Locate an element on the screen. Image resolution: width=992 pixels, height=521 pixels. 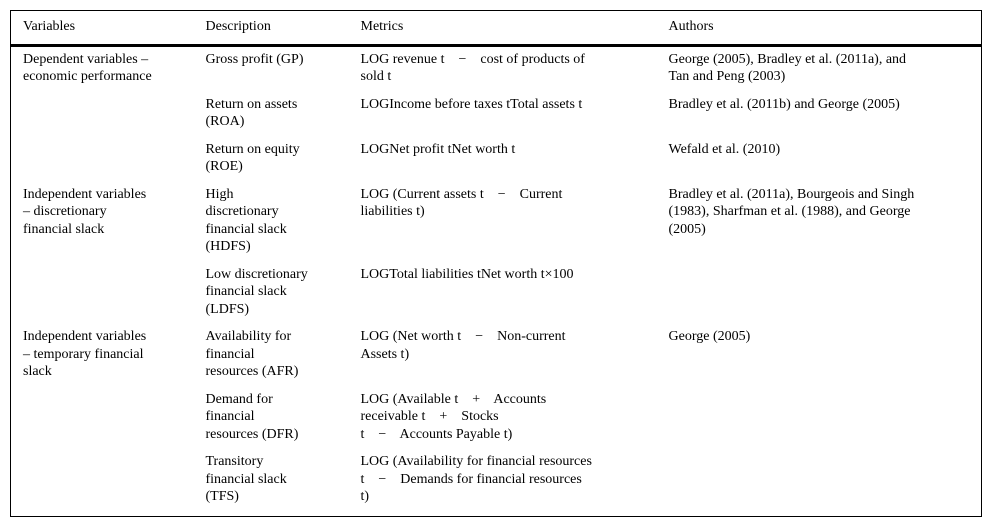
description-cell: Transitory financial slack (TFS) is located at coordinates (246, 479).